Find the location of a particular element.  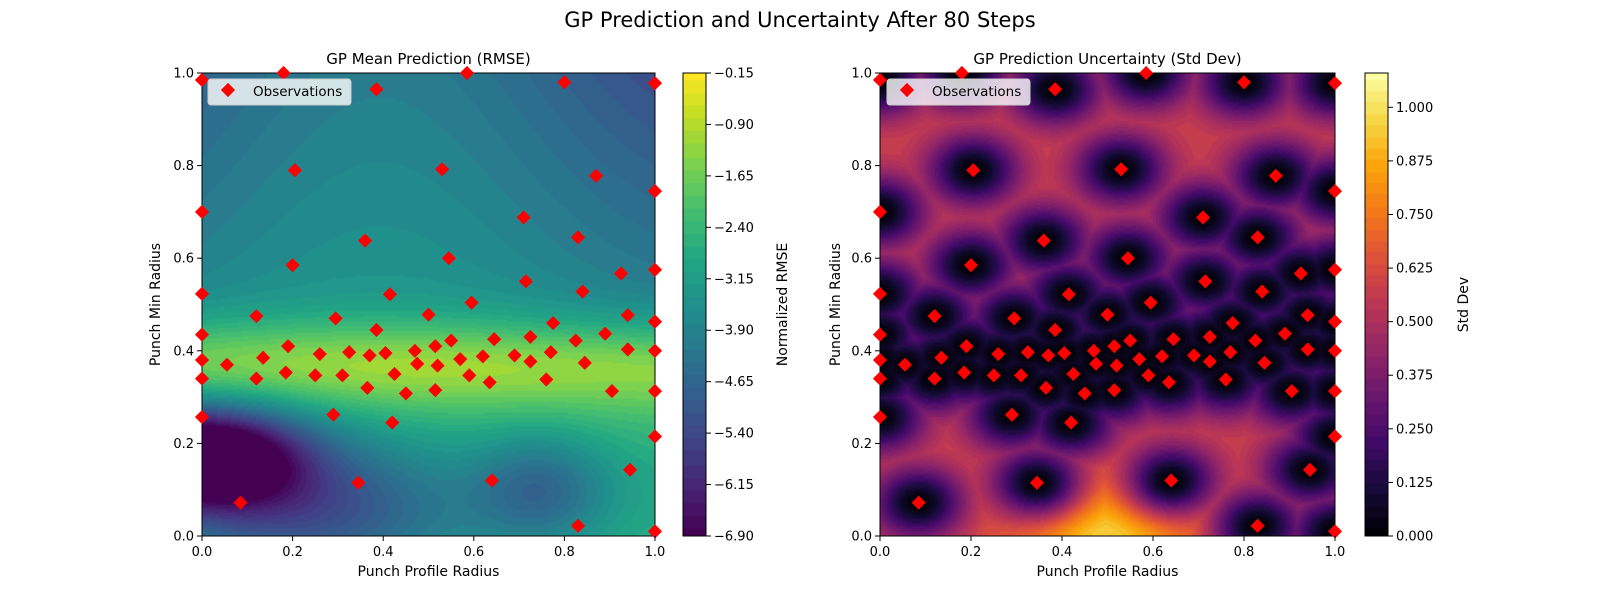

colorbar-tick-label: 0.750 is located at coordinates (1414, 215).